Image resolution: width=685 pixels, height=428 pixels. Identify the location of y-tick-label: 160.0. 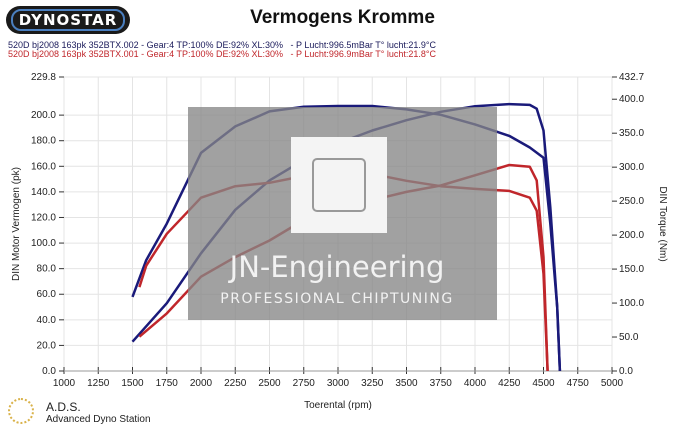
(43, 166).